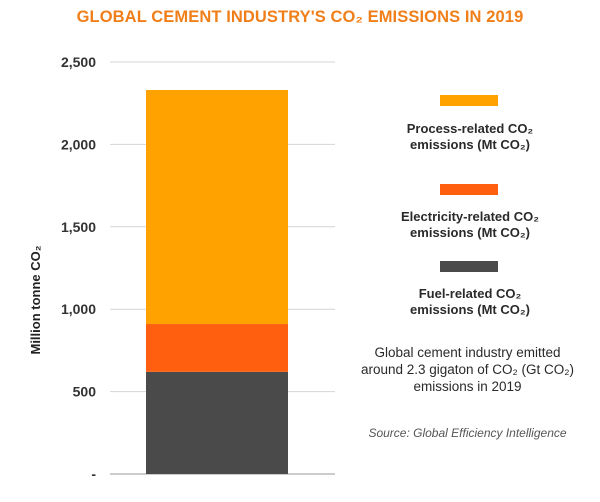 The height and width of the screenshot is (502, 600). Describe the element at coordinates (35, 299) in the screenshot. I see `y-axis-label: Million tonne CO₂` at that location.